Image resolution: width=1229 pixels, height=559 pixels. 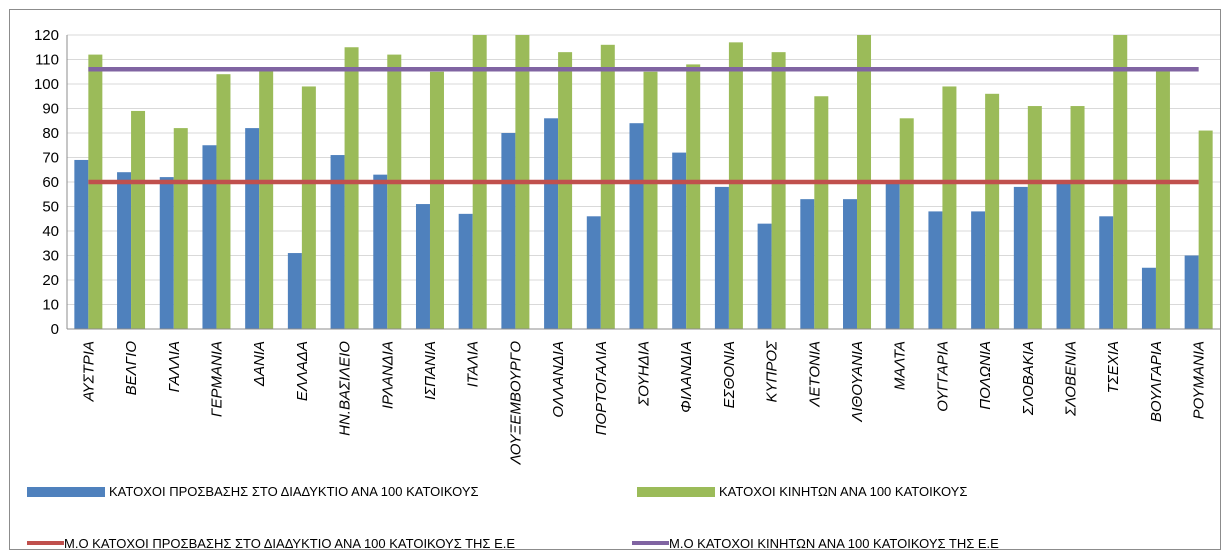 I want to click on x-tick-label: ΠΟΛΩΝΙΑ, so click(x=985, y=375).